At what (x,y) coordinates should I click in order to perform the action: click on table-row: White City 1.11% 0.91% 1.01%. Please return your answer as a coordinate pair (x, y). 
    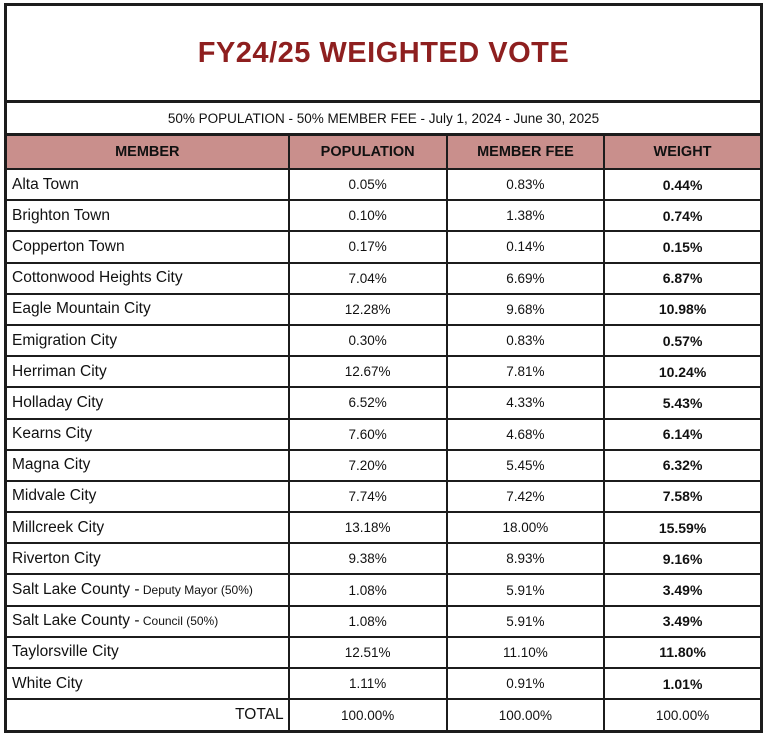
    Looking at the image, I should click on (383, 683).